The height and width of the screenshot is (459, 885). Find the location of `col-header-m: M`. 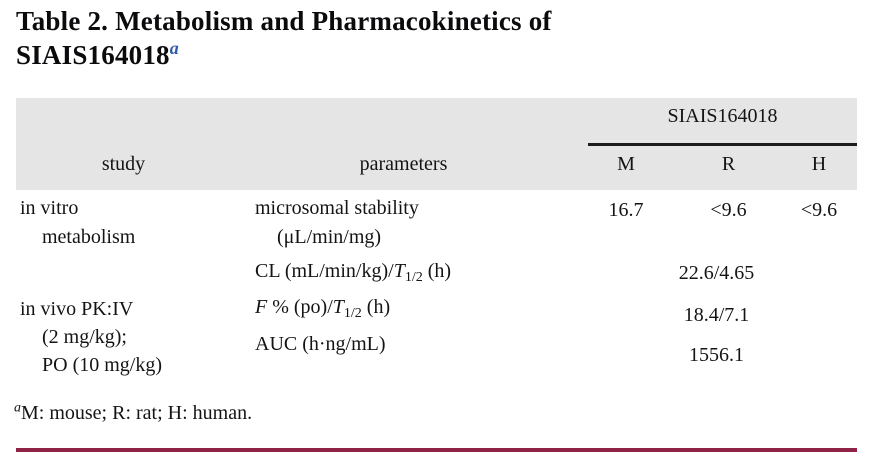

col-header-m: M is located at coordinates (626, 164).